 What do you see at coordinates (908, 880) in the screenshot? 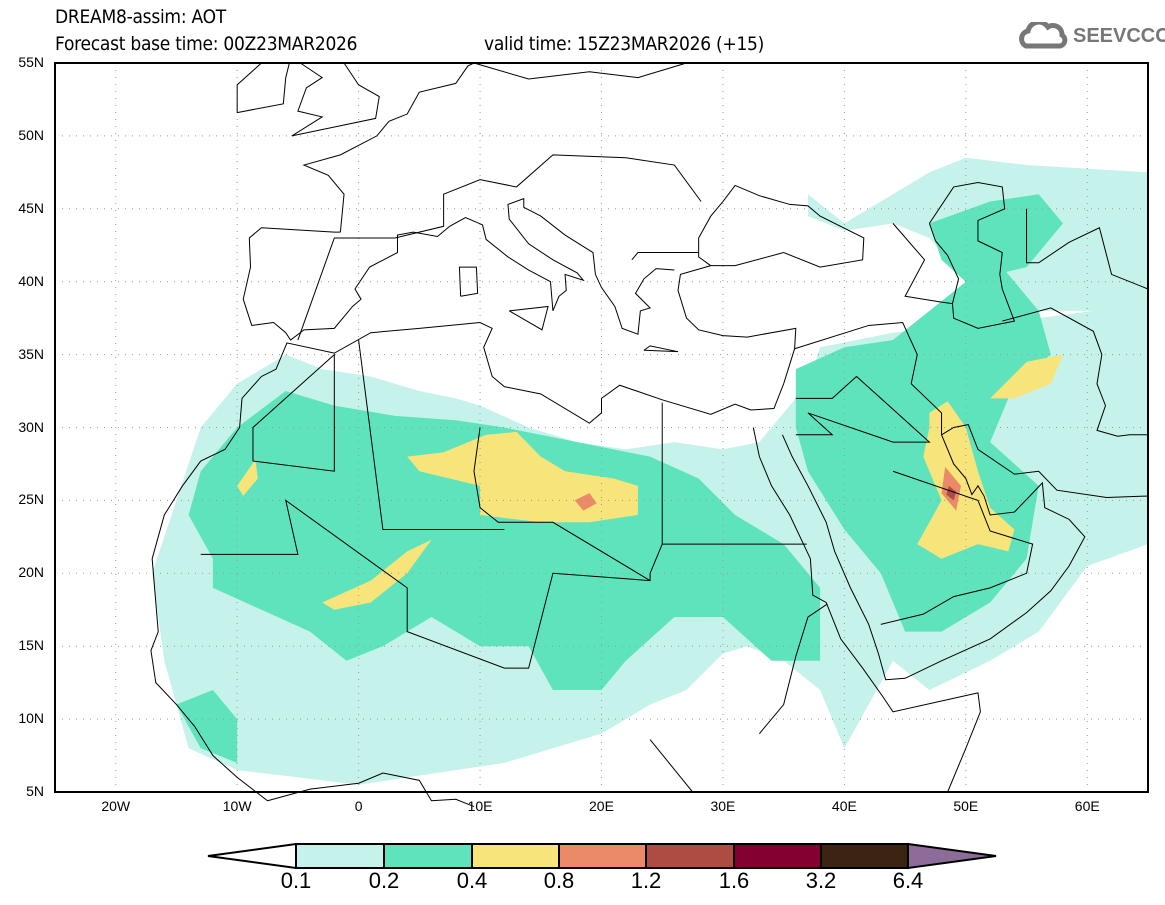
I see `colorbar-tick-label: 6.4` at bounding box center [908, 880].